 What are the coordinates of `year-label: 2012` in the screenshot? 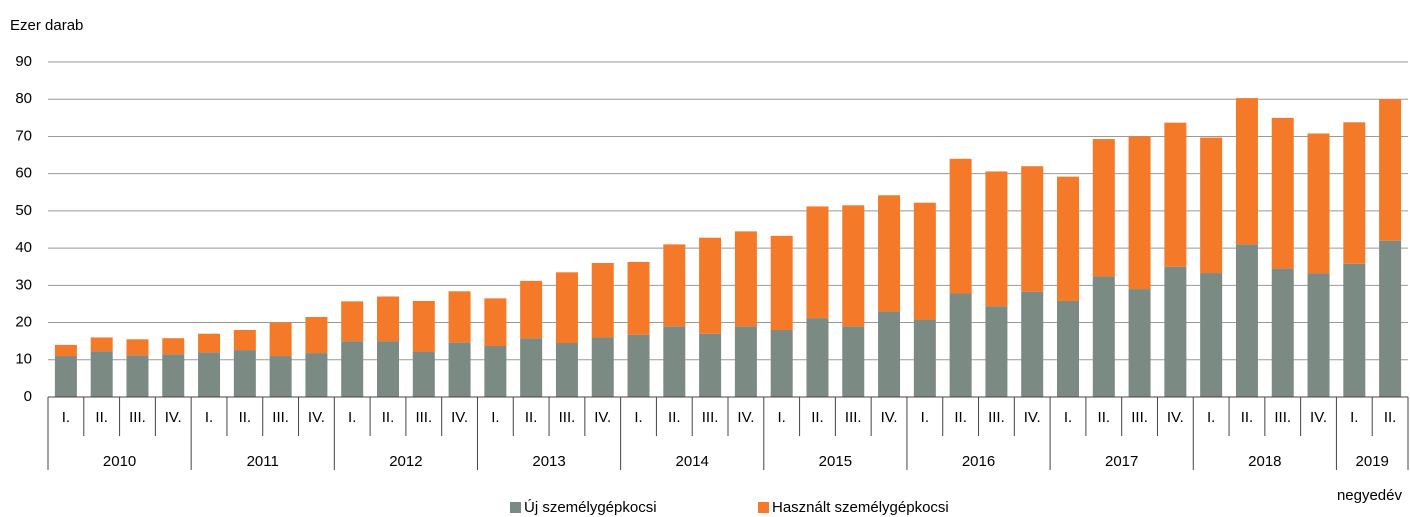 It's located at (405, 461).